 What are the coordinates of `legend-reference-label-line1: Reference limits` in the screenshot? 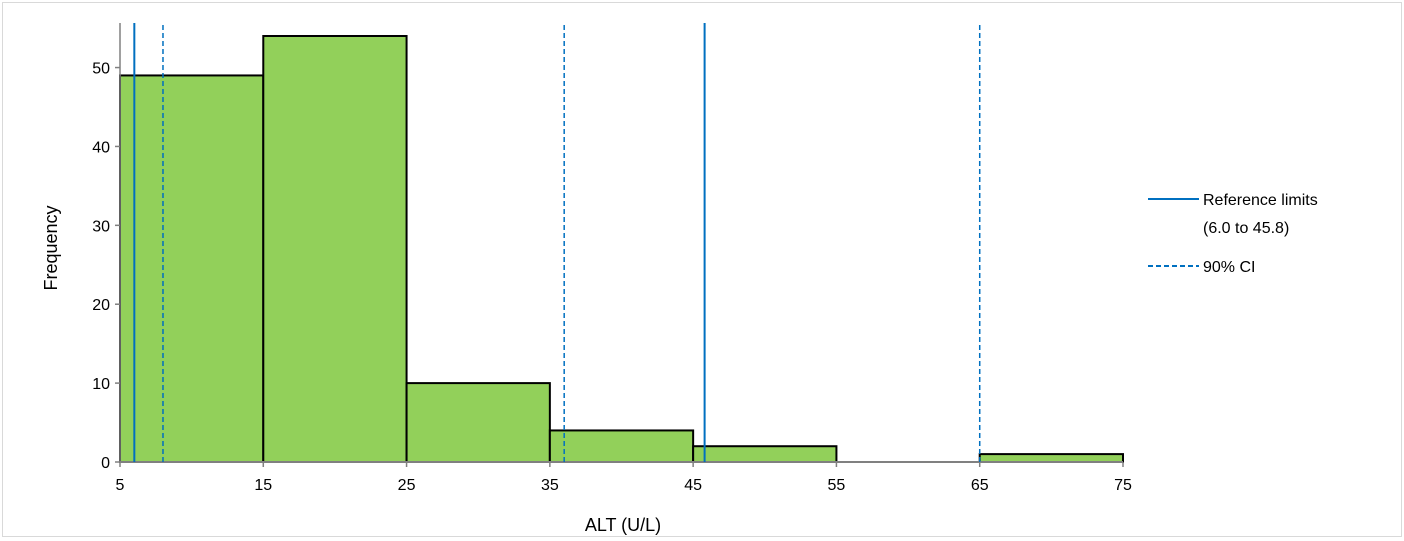 It's located at (1260, 200).